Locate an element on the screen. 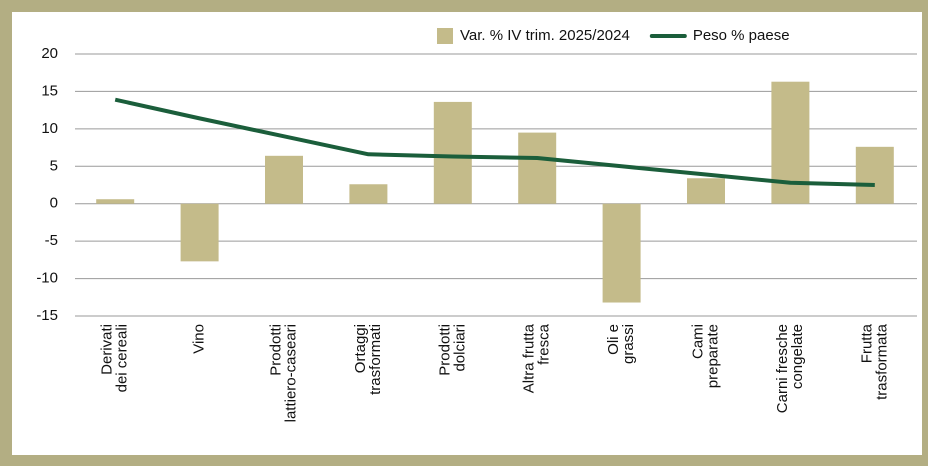 Image resolution: width=928 pixels, height=466 pixels. y-tick-label: 0 is located at coordinates (54, 203).